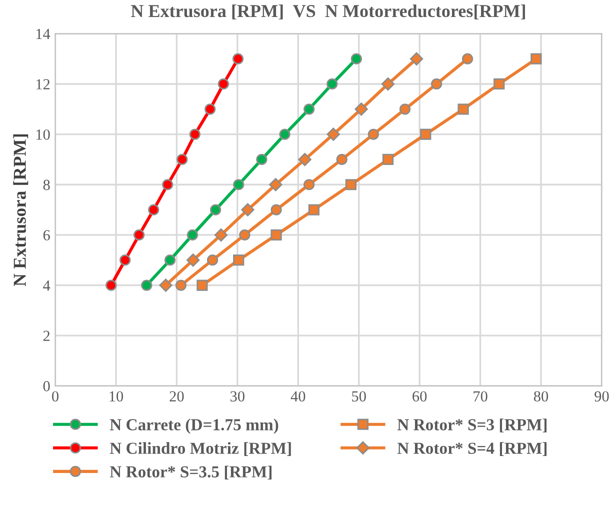 The image size is (614, 518). What do you see at coordinates (359, 396) in the screenshot?
I see `x-tick-label: 50` at bounding box center [359, 396].